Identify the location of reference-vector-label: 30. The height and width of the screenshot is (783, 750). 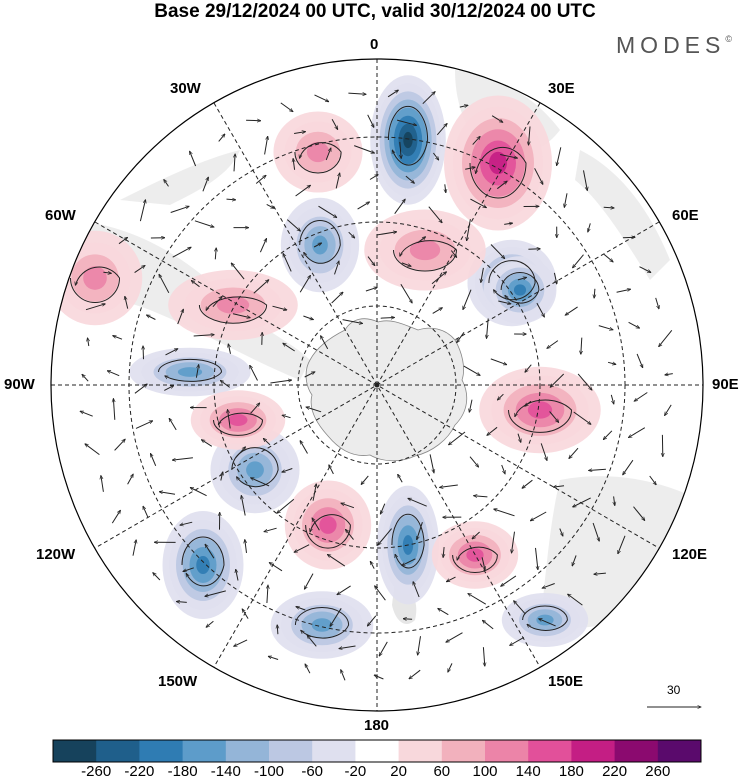
(674, 690).